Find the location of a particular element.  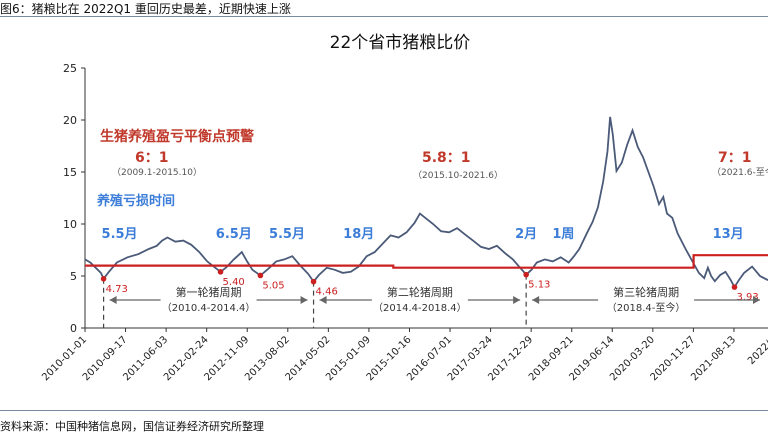

y-tick-label: 10 is located at coordinates (70, 224).